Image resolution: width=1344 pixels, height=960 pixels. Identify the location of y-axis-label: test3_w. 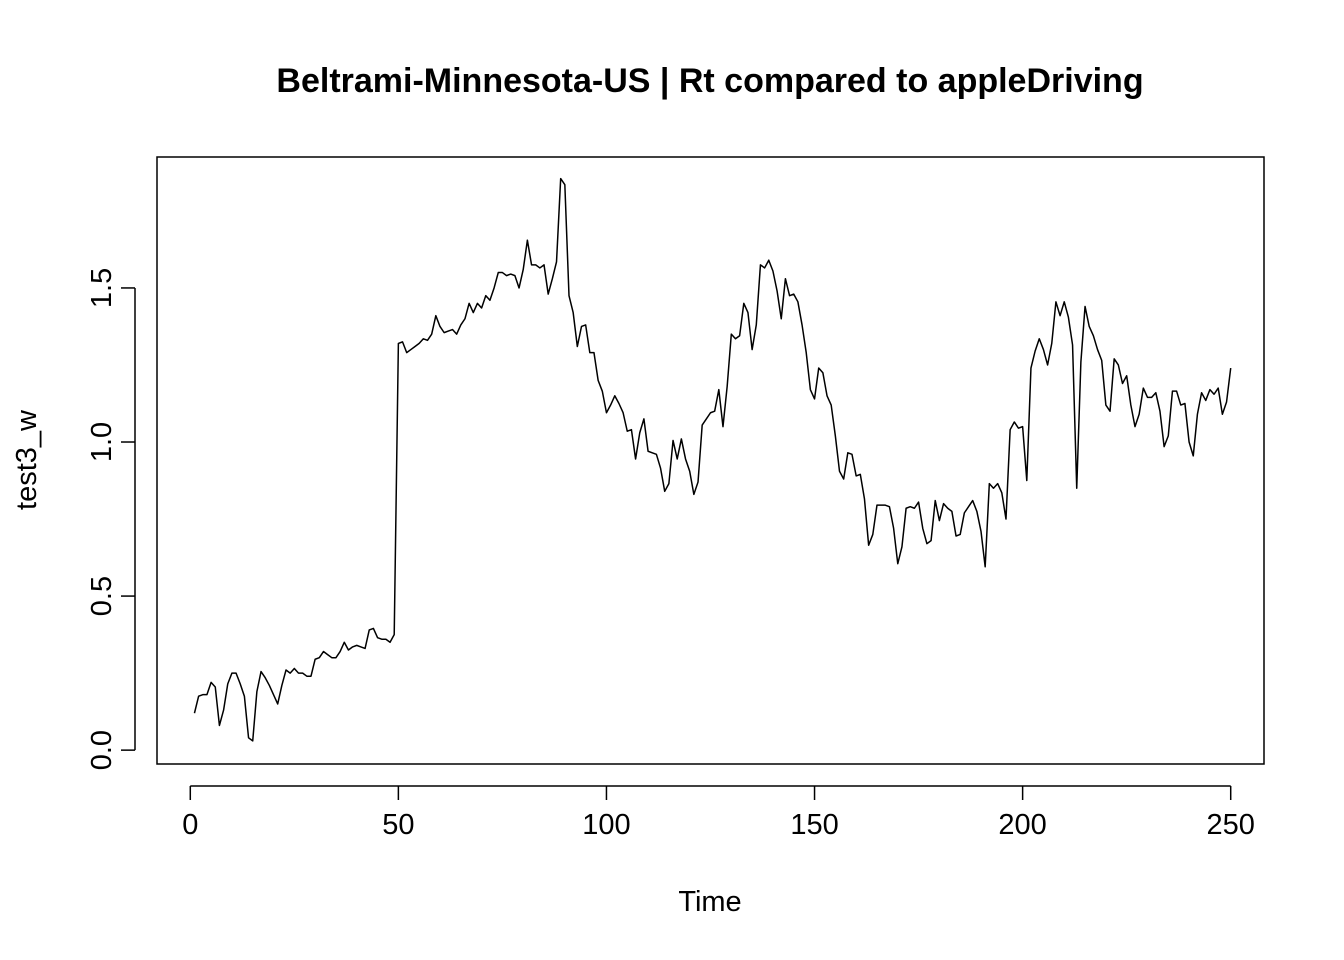
(27, 459).